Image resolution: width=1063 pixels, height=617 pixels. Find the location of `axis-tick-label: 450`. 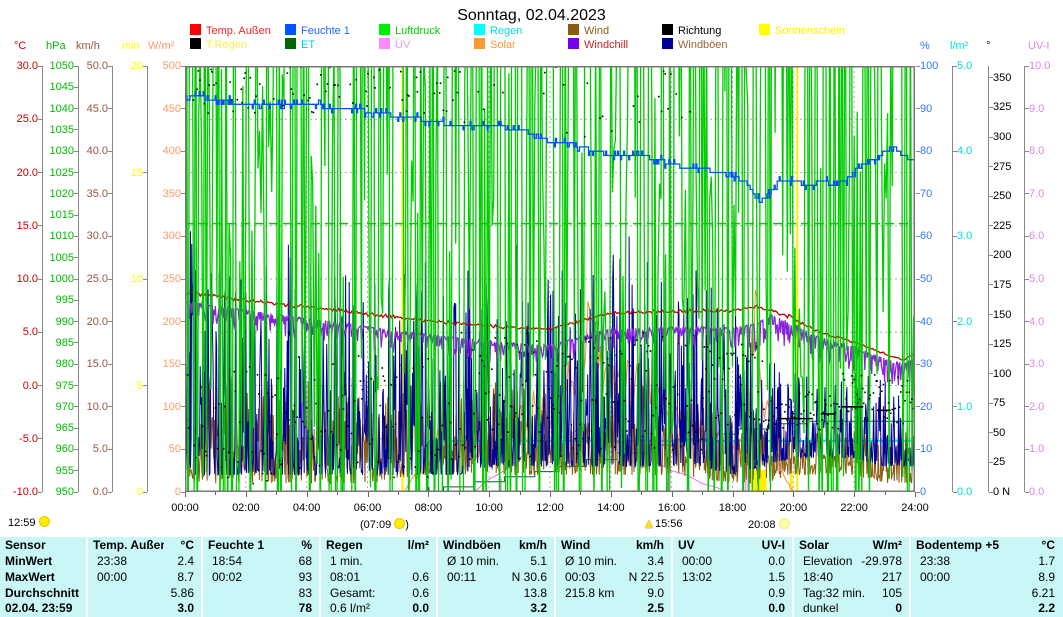

axis-tick-label: 450 is located at coordinates (171, 108).